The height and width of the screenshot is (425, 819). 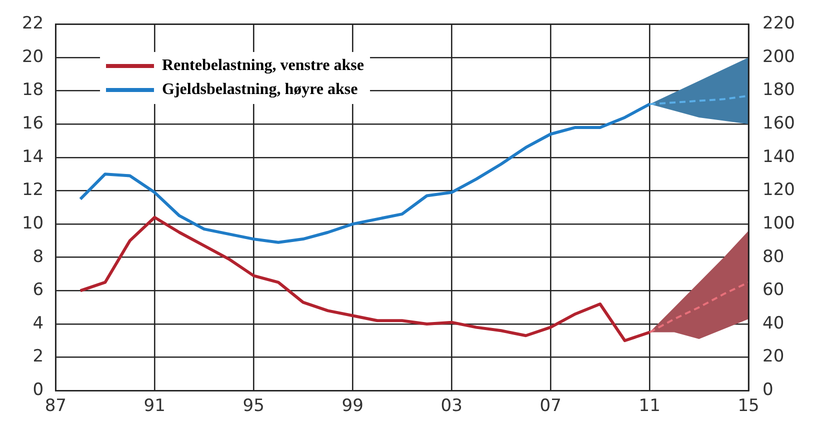 What do you see at coordinates (253, 406) in the screenshot?
I see `x-tick-label: 95` at bounding box center [253, 406].